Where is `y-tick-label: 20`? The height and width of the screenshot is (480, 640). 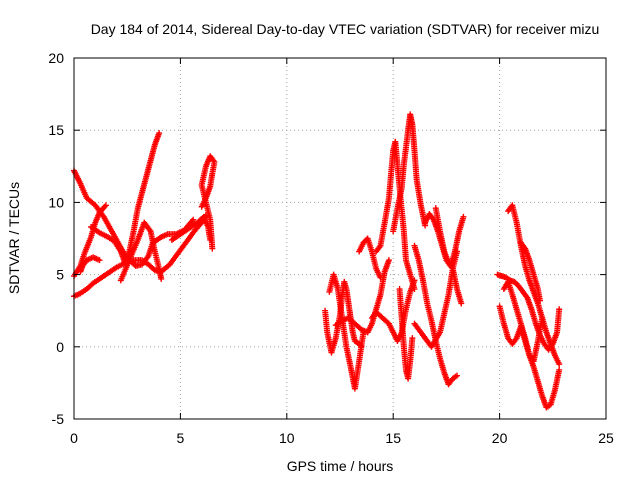 y-tick-label: 20 is located at coordinates (56, 58).